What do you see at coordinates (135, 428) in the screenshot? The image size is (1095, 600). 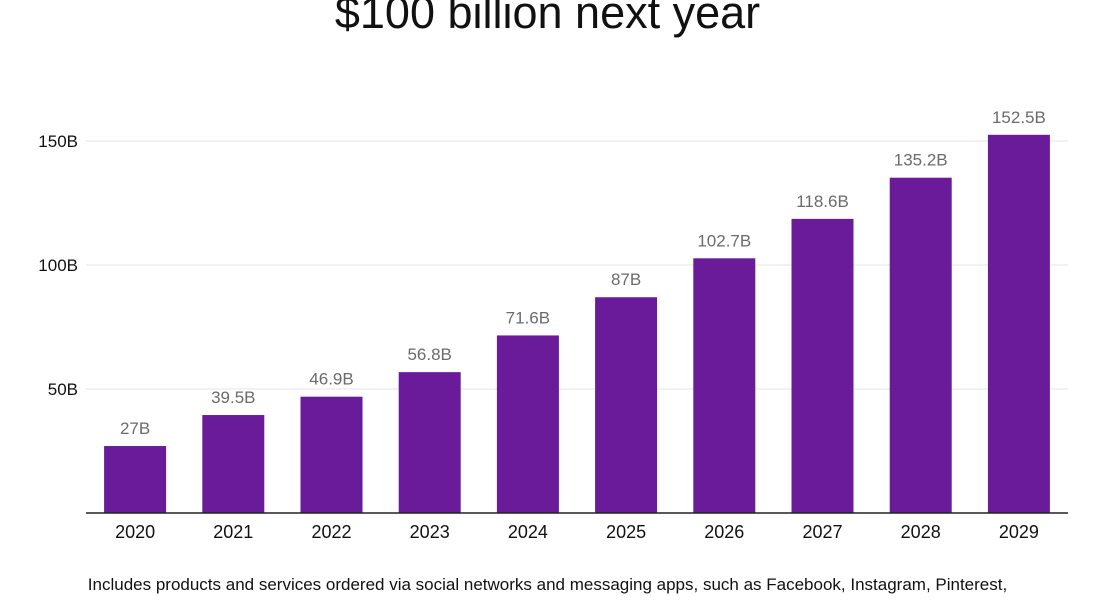 I see `value-label-2020: 27B` at bounding box center [135, 428].